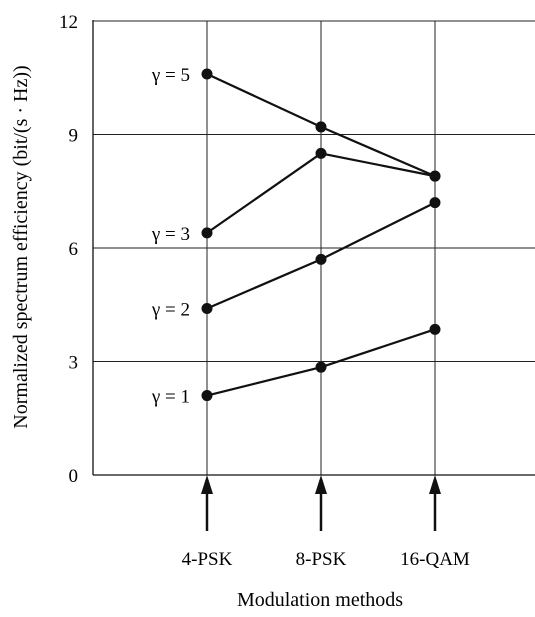 Image resolution: width=535 pixels, height=617 pixels. I want to click on x-axis-title: Modulation methods, so click(320, 600).